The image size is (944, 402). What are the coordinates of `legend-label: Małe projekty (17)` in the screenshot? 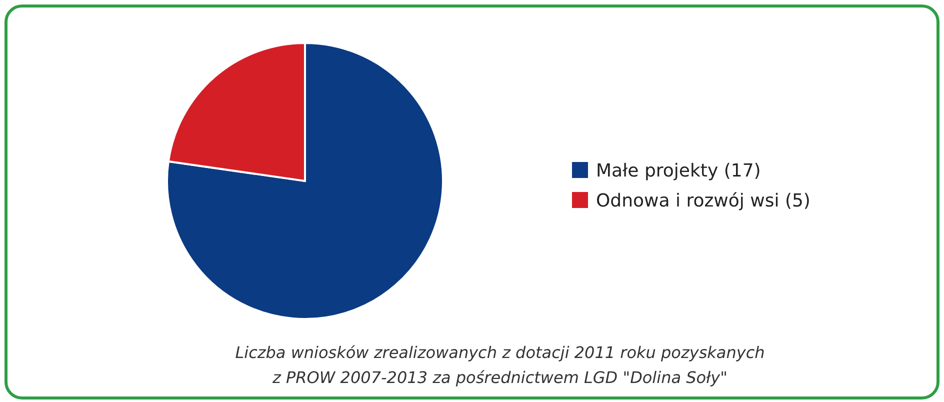 It's located at (678, 171).